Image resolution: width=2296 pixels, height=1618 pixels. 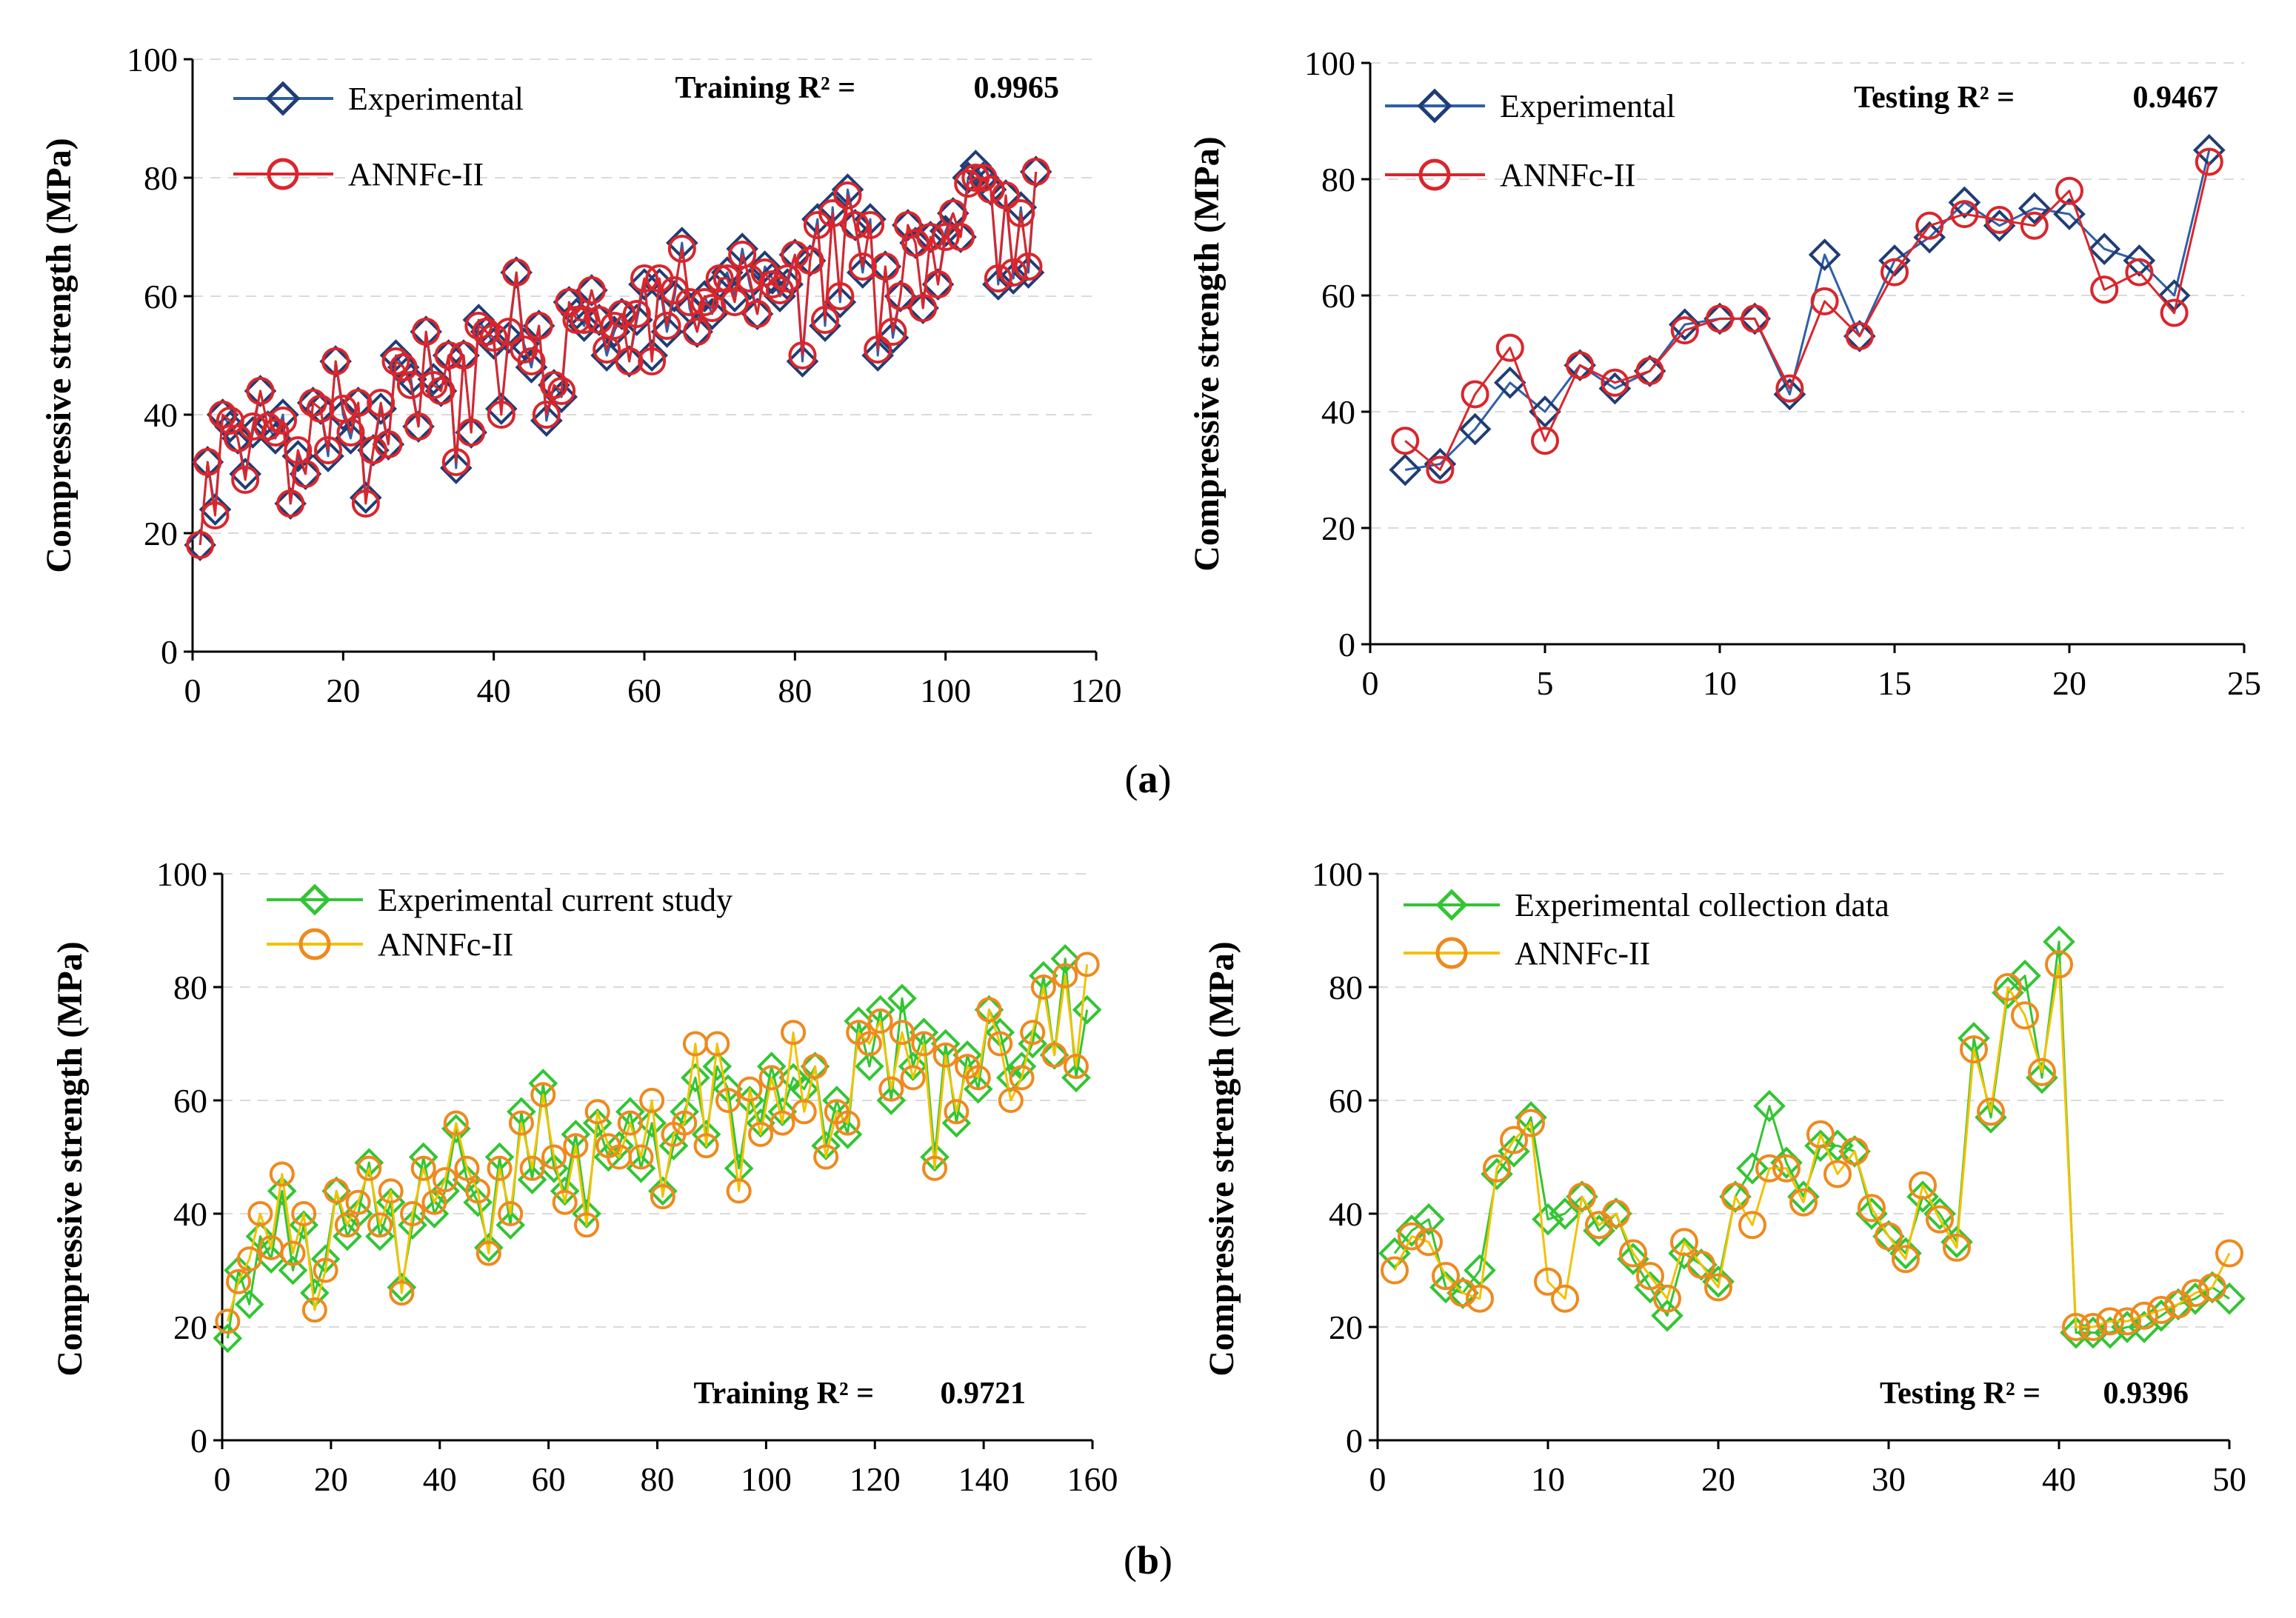 What do you see at coordinates (1895, 683) in the screenshot?
I see `x-tick-label: 15` at bounding box center [1895, 683].